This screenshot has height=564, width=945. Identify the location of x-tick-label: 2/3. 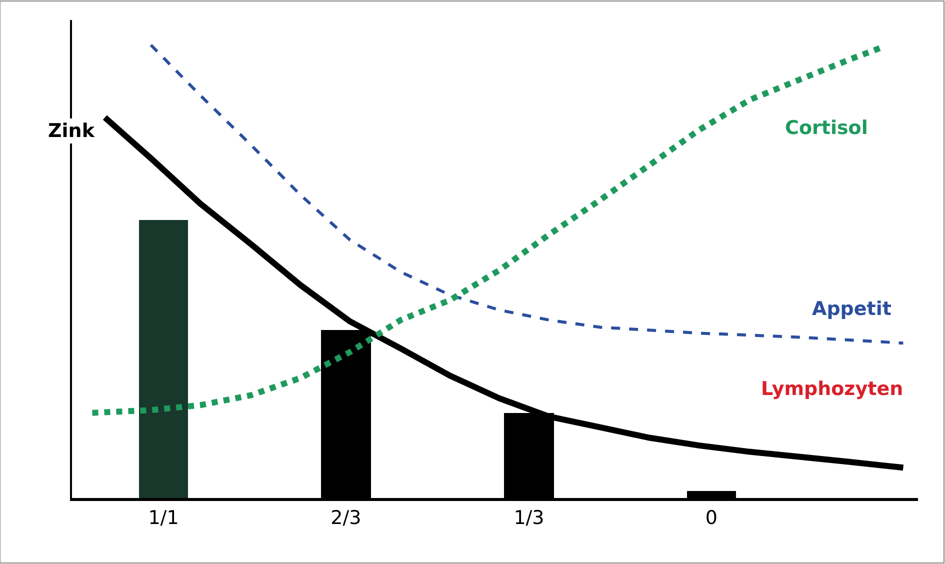
(346, 517).